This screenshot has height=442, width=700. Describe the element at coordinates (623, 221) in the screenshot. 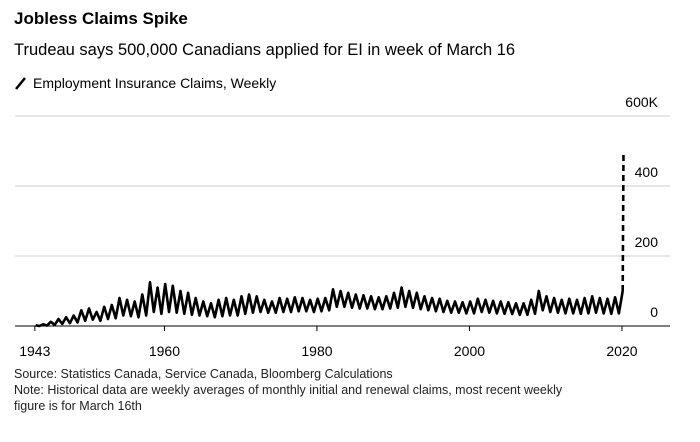

I see `line-series-dashed` at that location.